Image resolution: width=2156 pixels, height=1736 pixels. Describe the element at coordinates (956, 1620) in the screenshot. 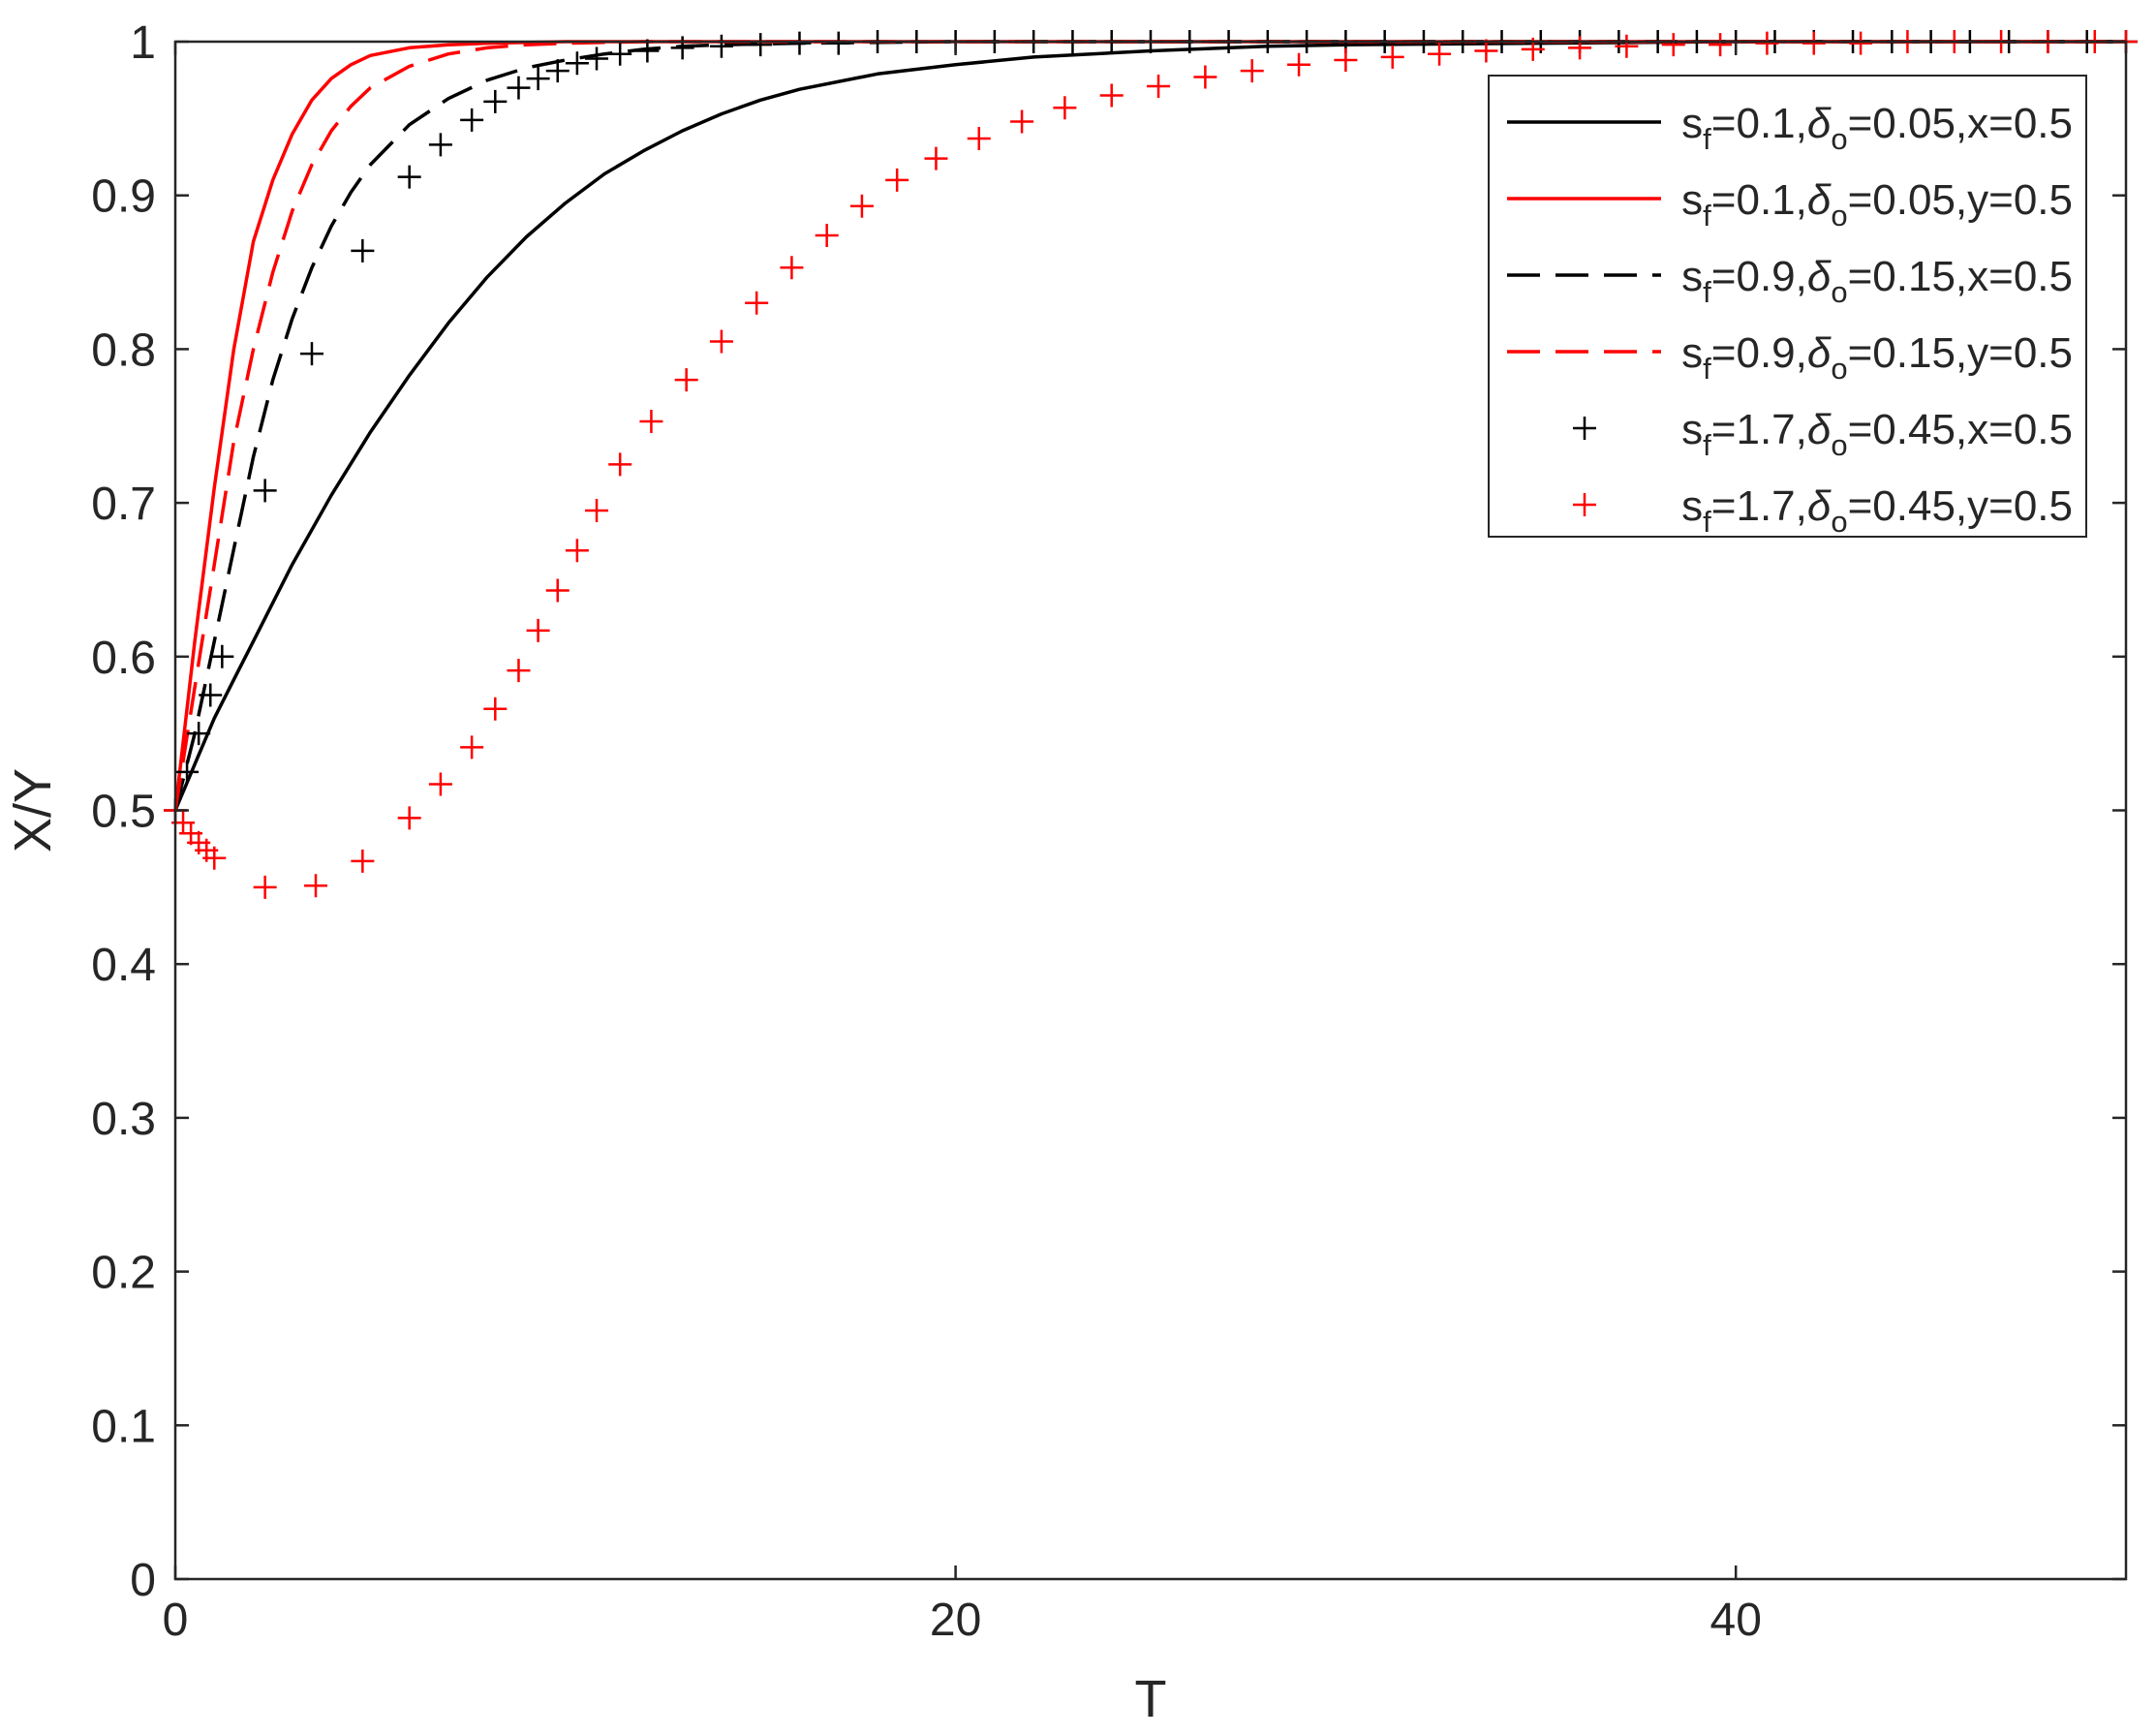

I see `x-tick-label: 20` at that location.